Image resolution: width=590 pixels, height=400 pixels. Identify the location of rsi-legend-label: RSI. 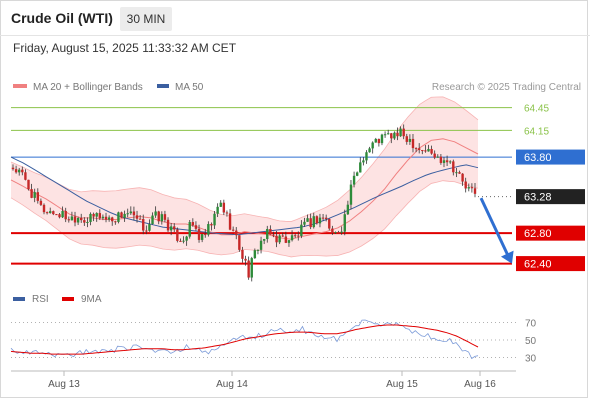
(40, 299).